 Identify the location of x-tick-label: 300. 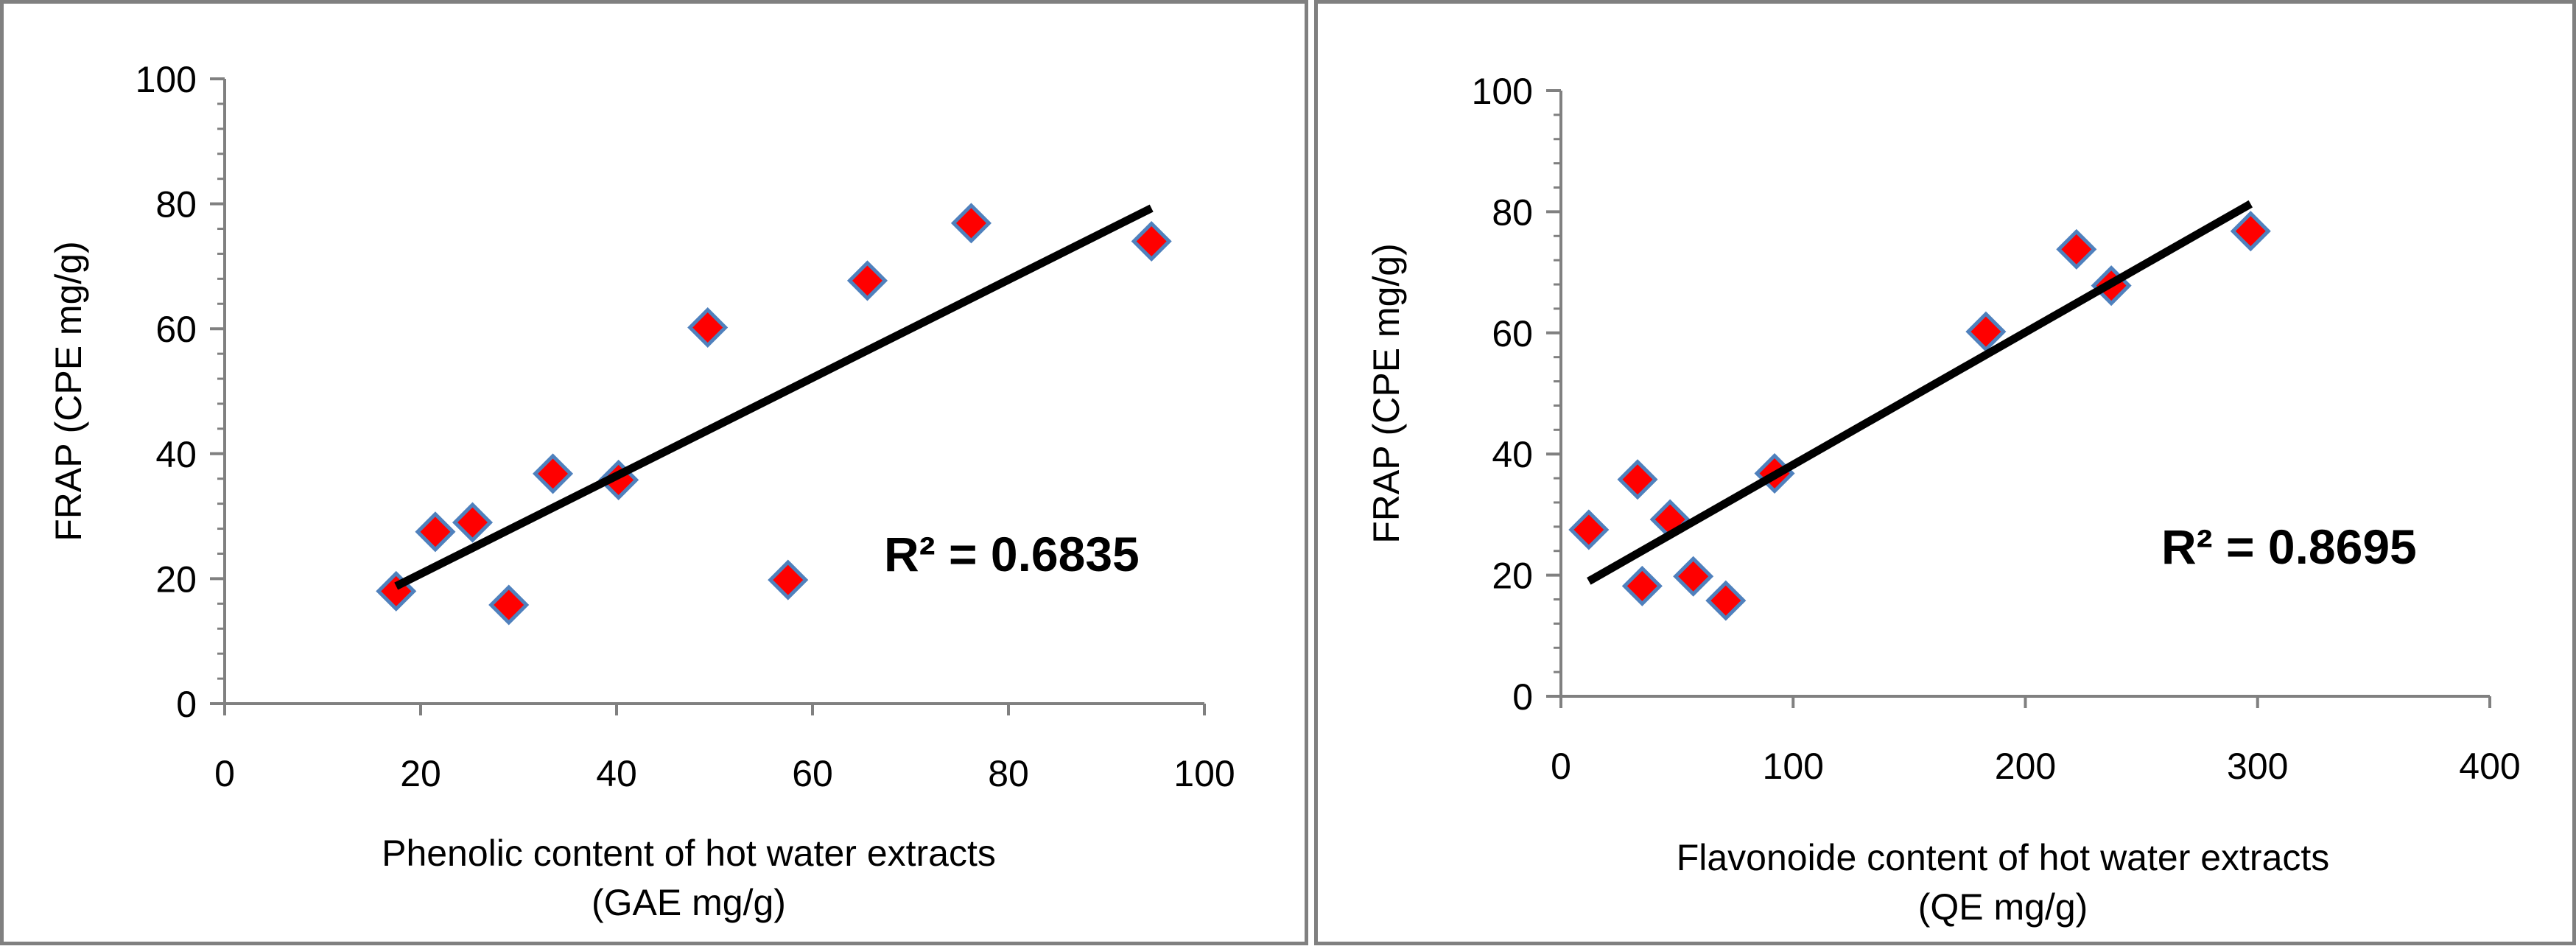
(2257, 766).